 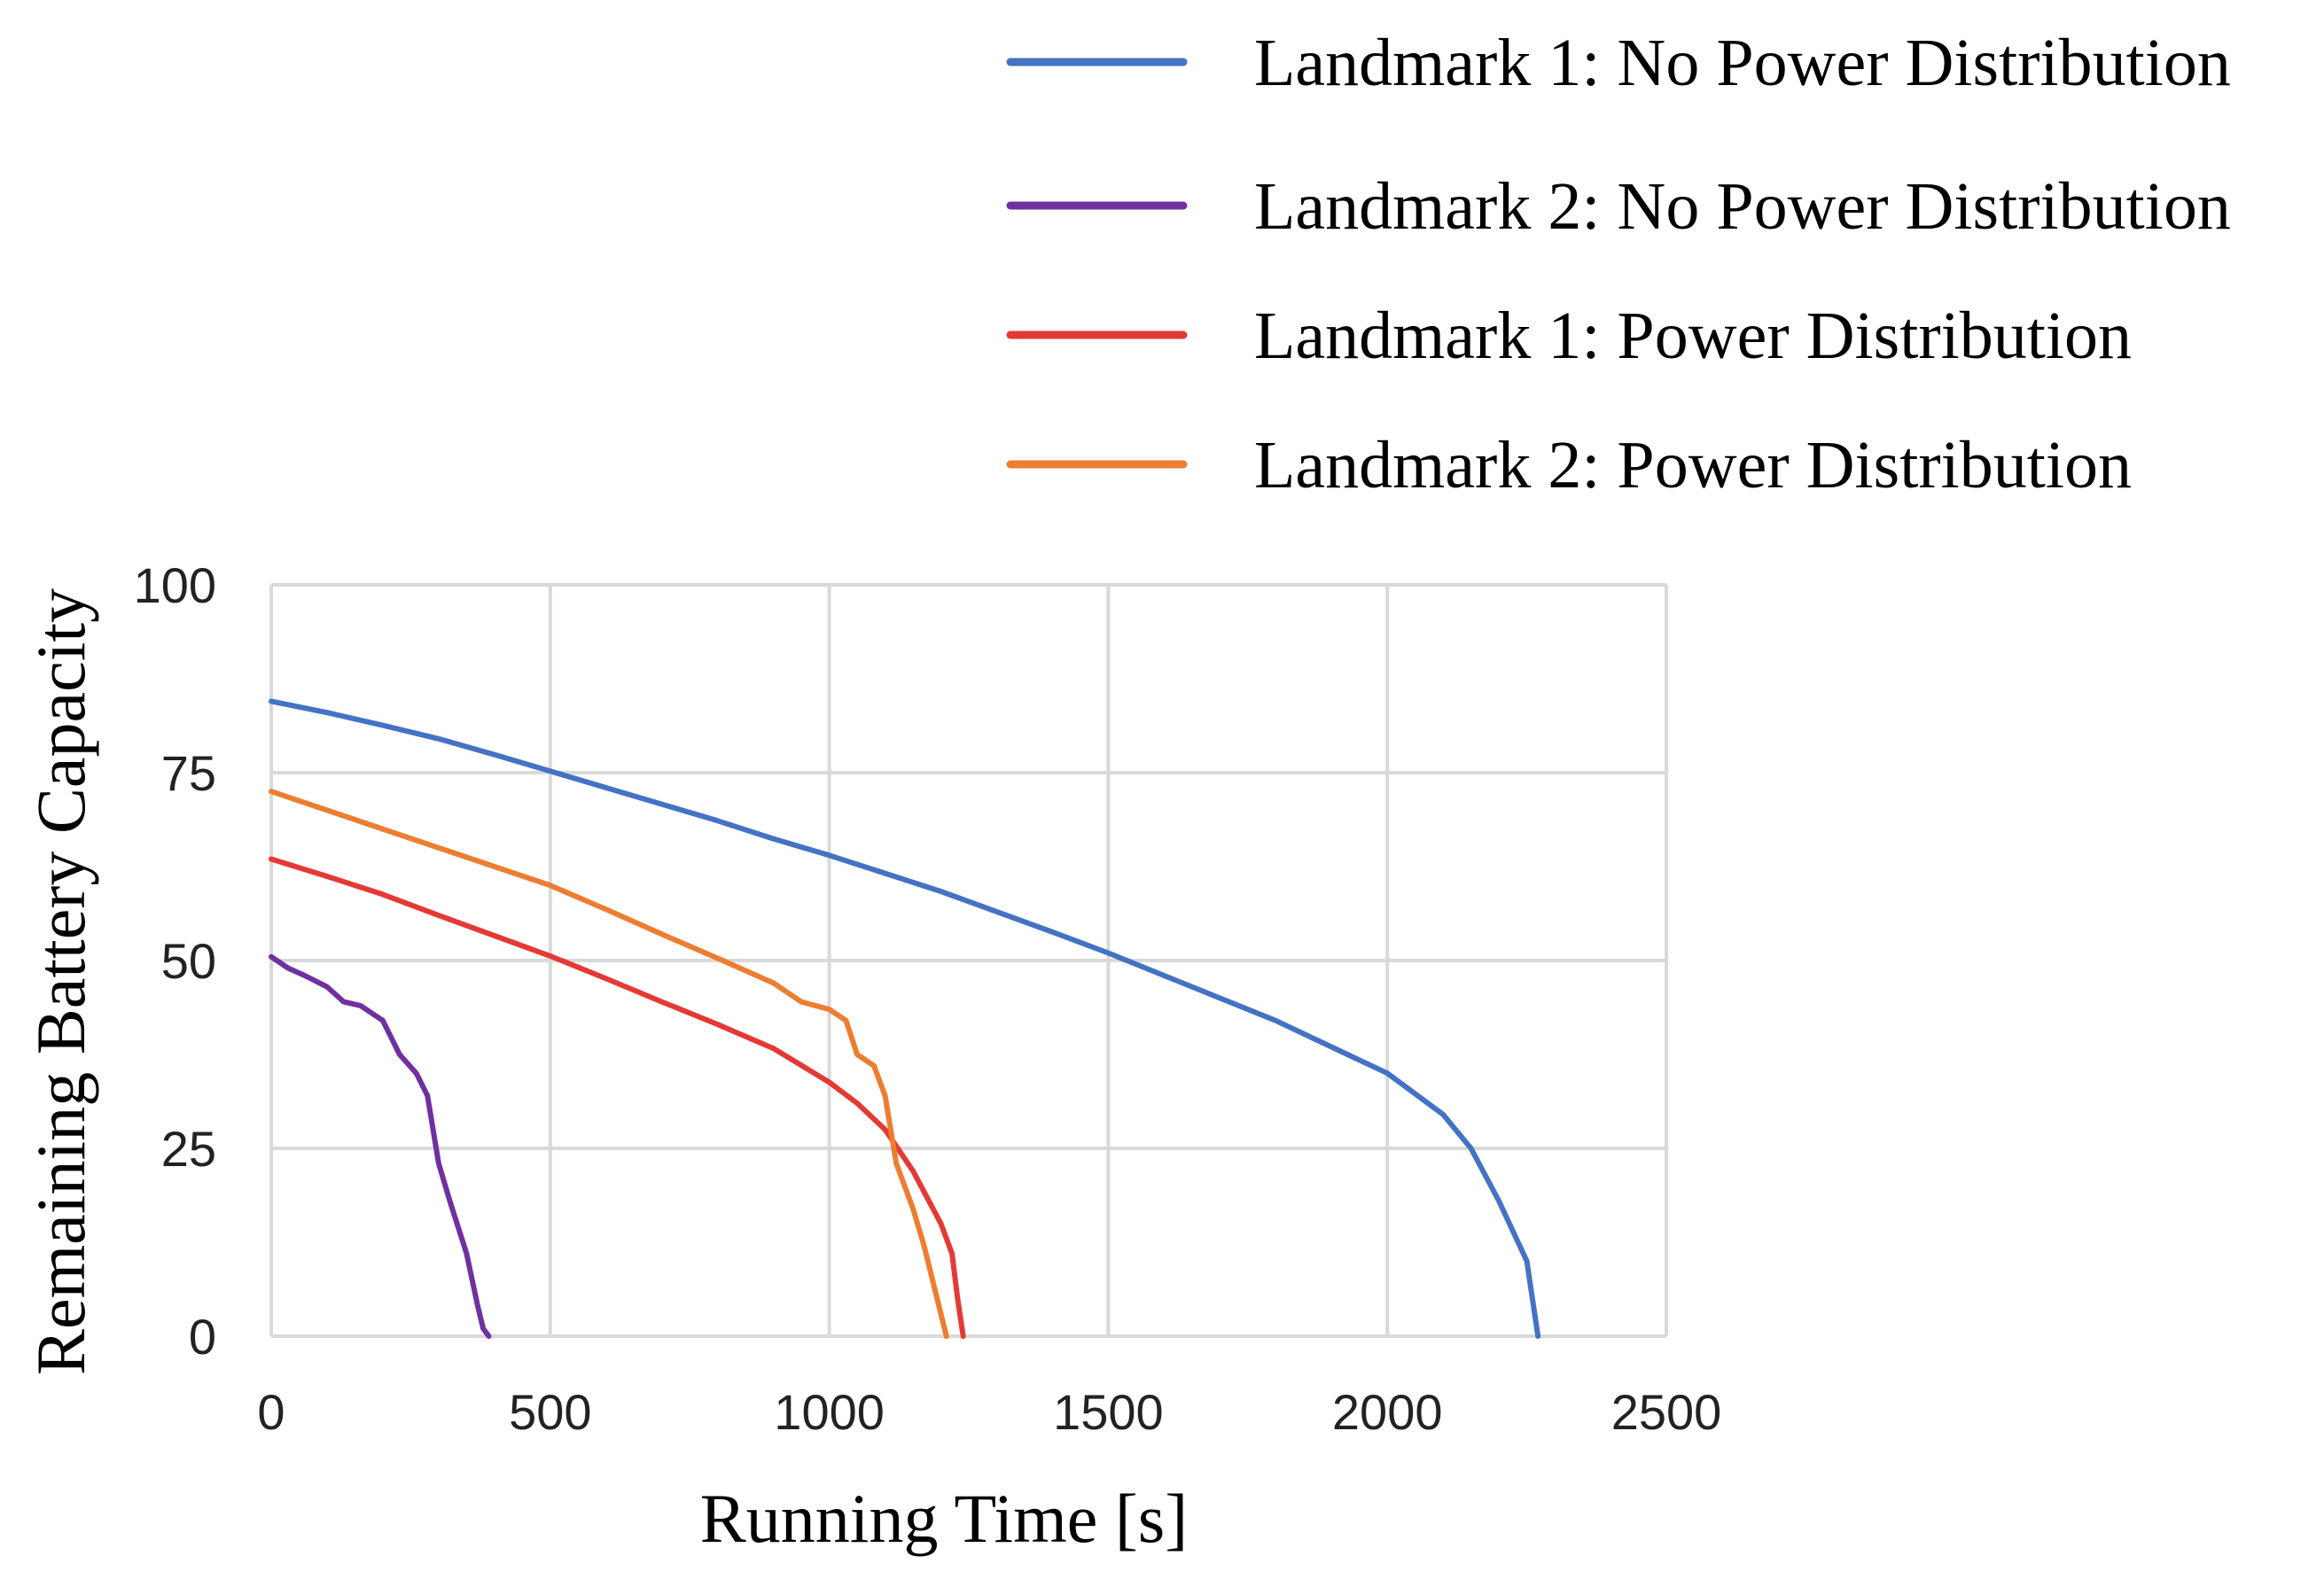 I want to click on x-axis-title: Running Time [s], so click(x=944, y=1518).